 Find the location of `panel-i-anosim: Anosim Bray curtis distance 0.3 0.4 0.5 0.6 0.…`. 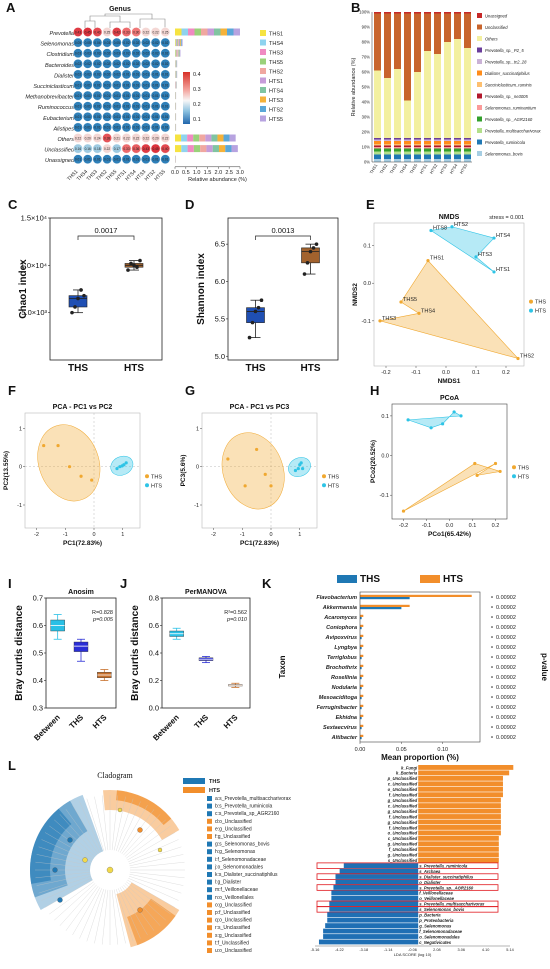

panel-i-anosim: Anosim Bray curtis distance 0.3 0.4 0.5 0.6 0.… is located at coordinates (65, 666).